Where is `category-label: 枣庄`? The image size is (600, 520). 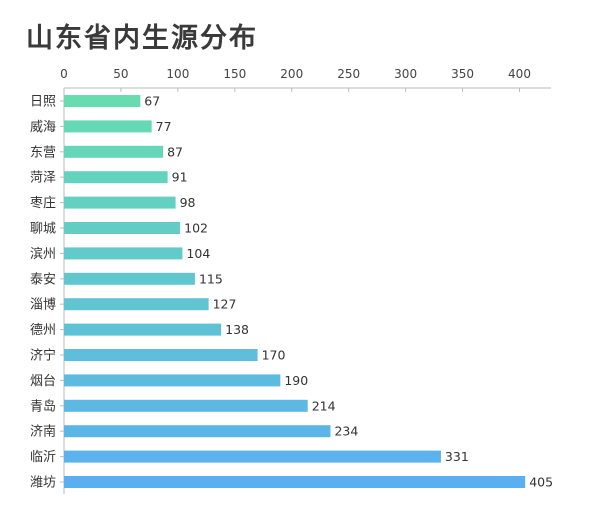
category-label: 枣庄 is located at coordinates (43, 203).